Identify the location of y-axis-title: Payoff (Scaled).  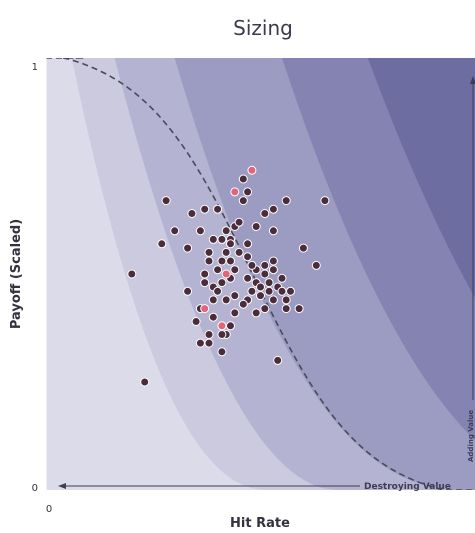
(16, 274).